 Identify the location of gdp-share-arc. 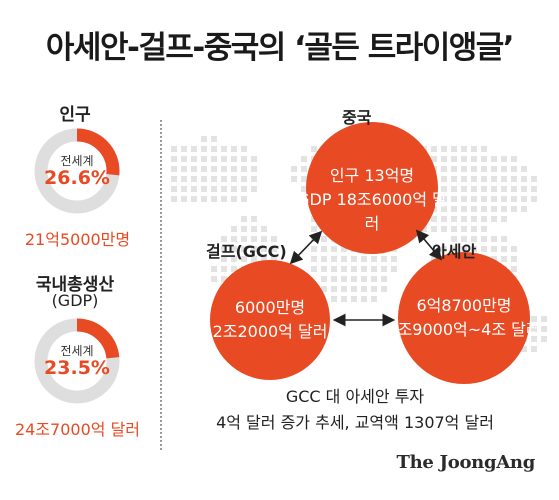
(77, 361).